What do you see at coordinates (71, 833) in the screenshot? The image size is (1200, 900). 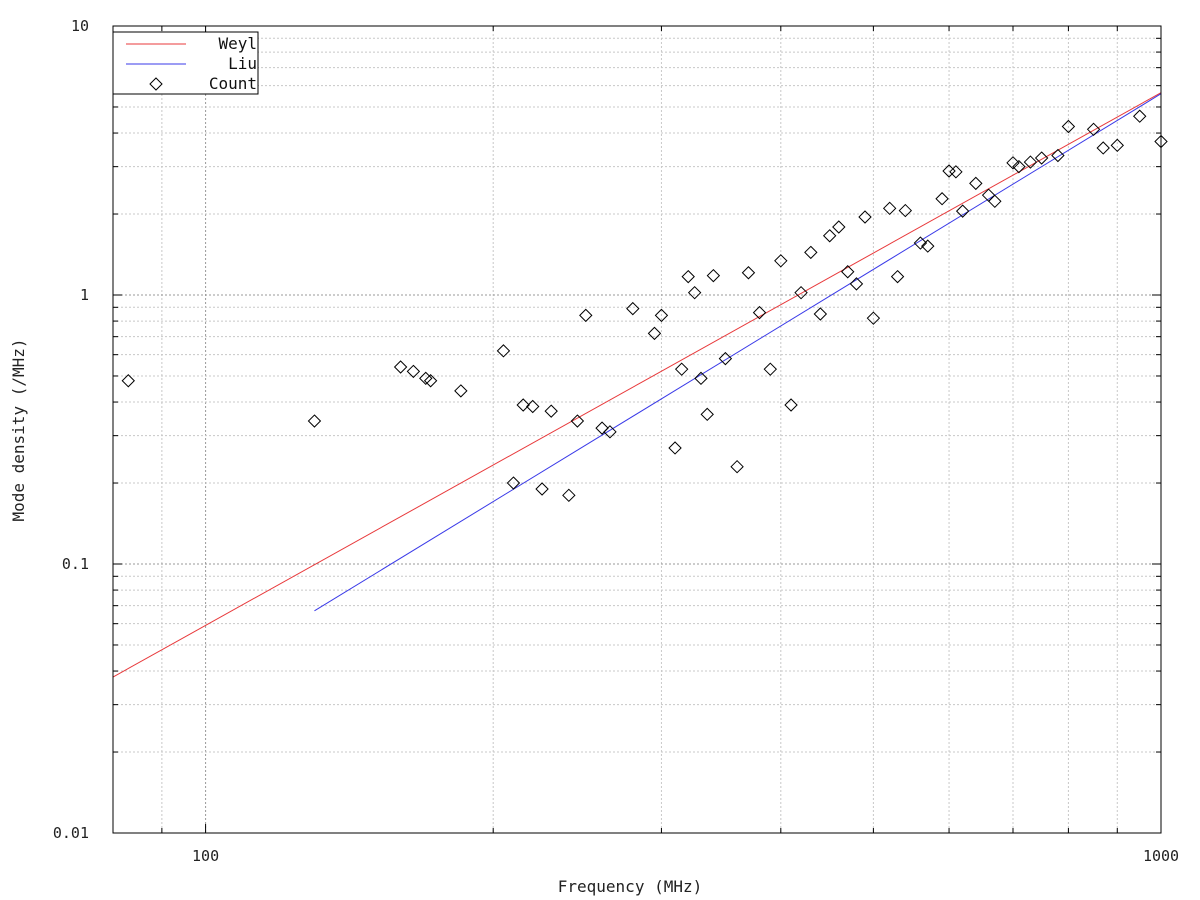 I see `y-tick-label: 0.01` at bounding box center [71, 833].